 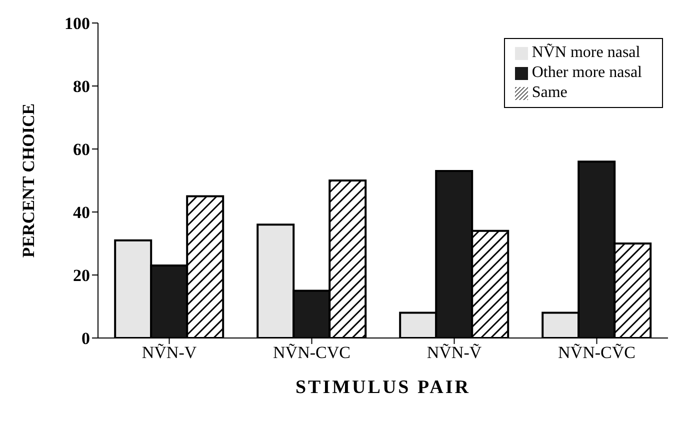 What do you see at coordinates (77, 24) in the screenshot?
I see `y-tick-label: 100` at bounding box center [77, 24].